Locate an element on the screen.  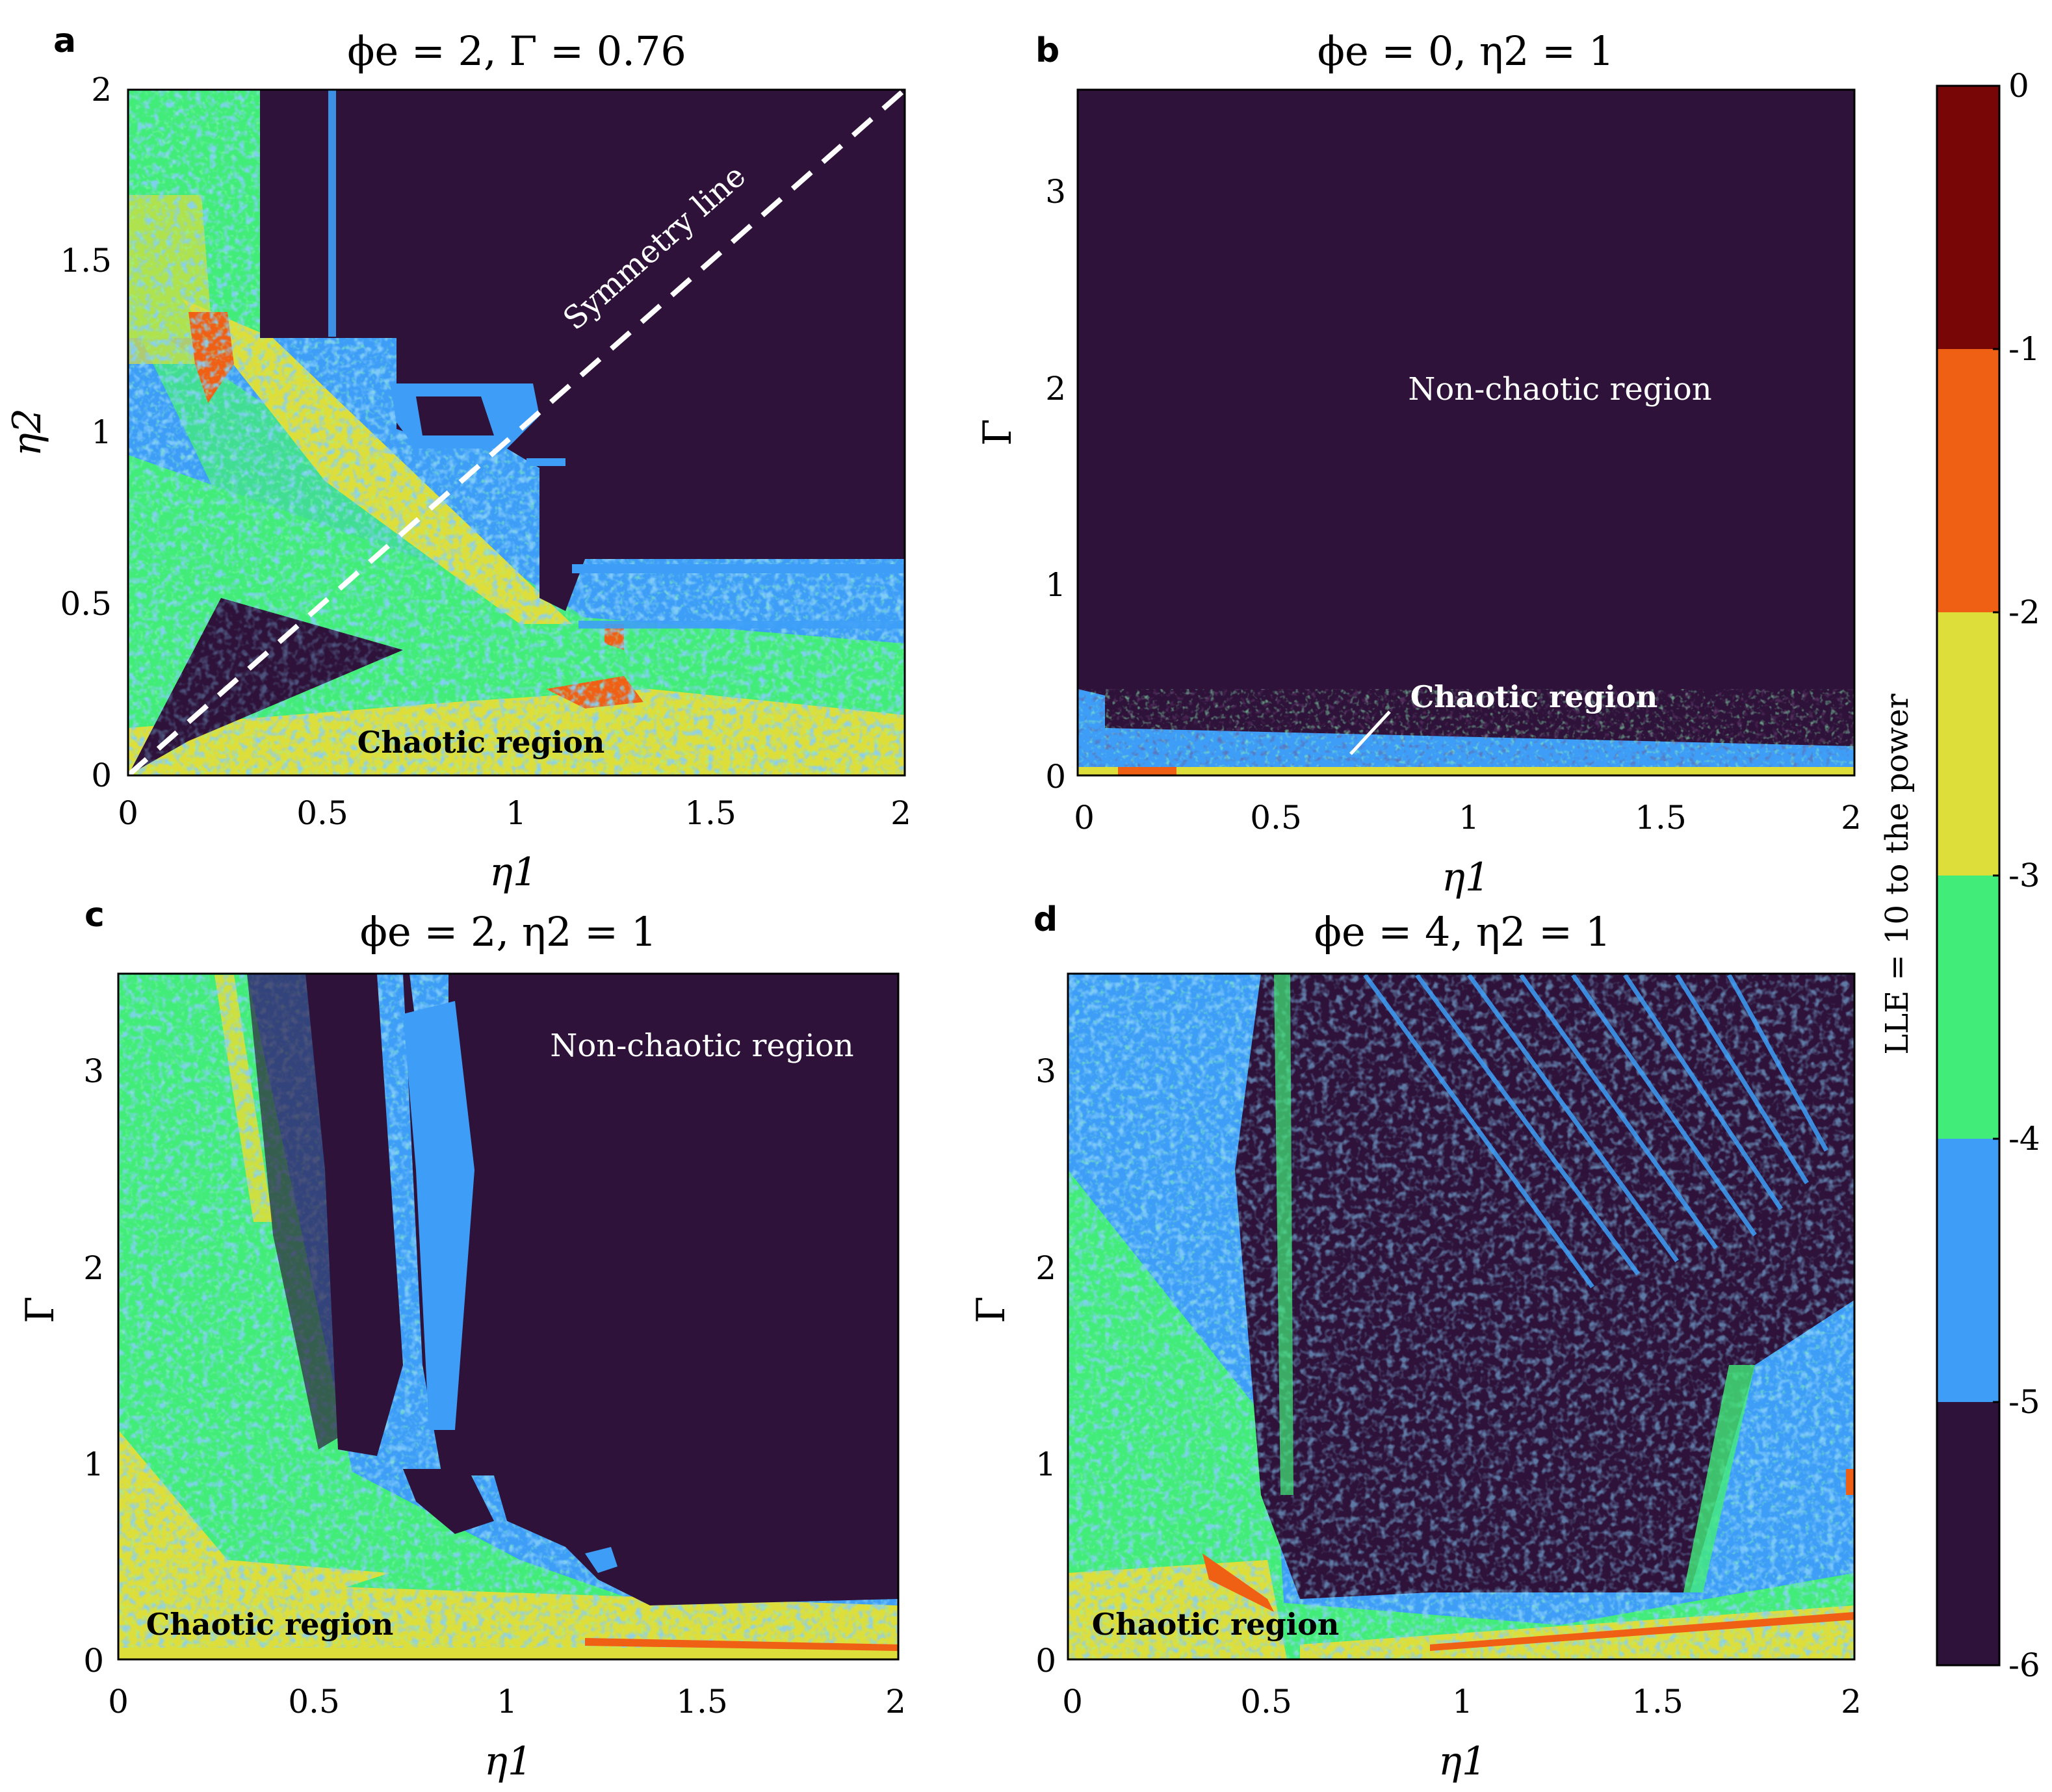
panel-a-ylabel: η2 is located at coordinates (27, 432).